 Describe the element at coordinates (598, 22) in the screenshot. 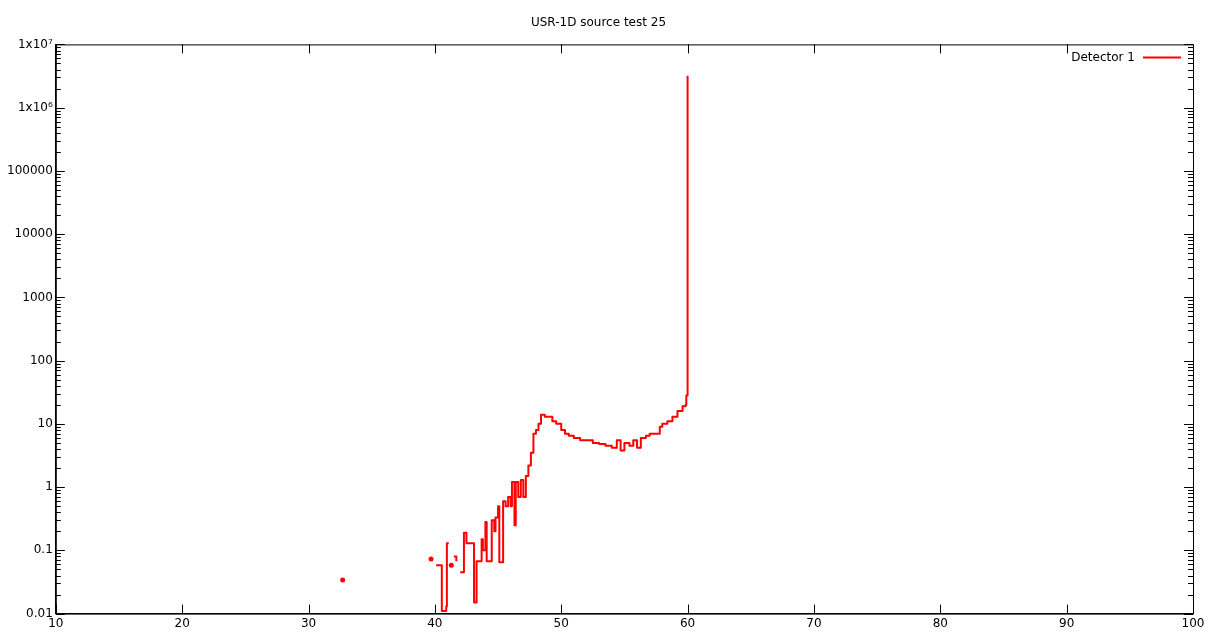

I see `chart-title: USR-1D source test 25` at that location.